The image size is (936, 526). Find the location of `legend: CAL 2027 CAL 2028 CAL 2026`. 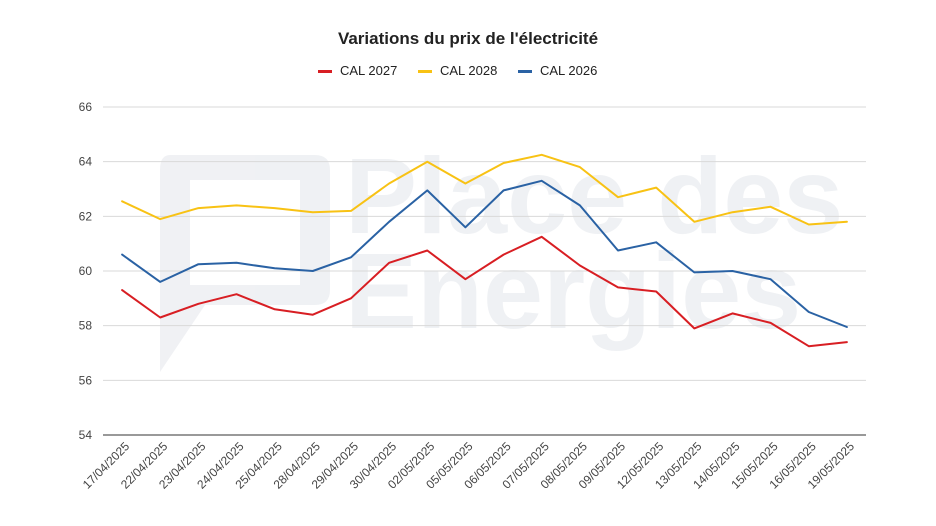

legend: CAL 2027 CAL 2028 CAL 2026 is located at coordinates (457, 70).